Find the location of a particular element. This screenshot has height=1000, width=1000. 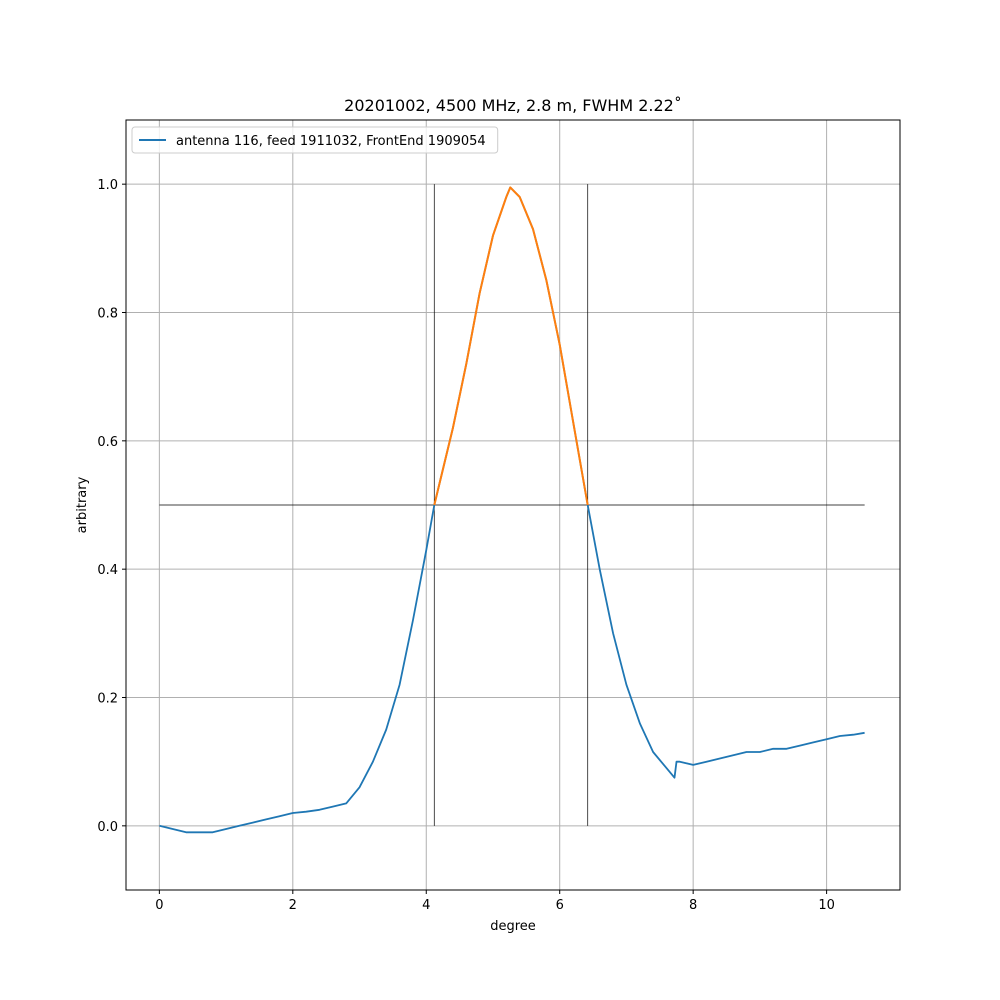

y-tick-label: 0.6 is located at coordinates (107, 442).